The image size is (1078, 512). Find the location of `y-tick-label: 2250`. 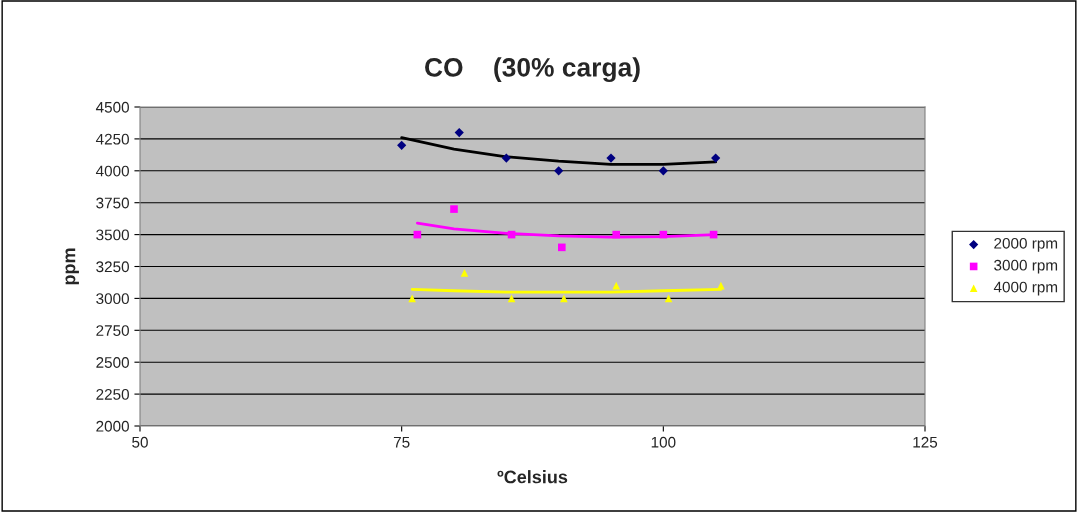

y-tick-label: 2250 is located at coordinates (112, 394).